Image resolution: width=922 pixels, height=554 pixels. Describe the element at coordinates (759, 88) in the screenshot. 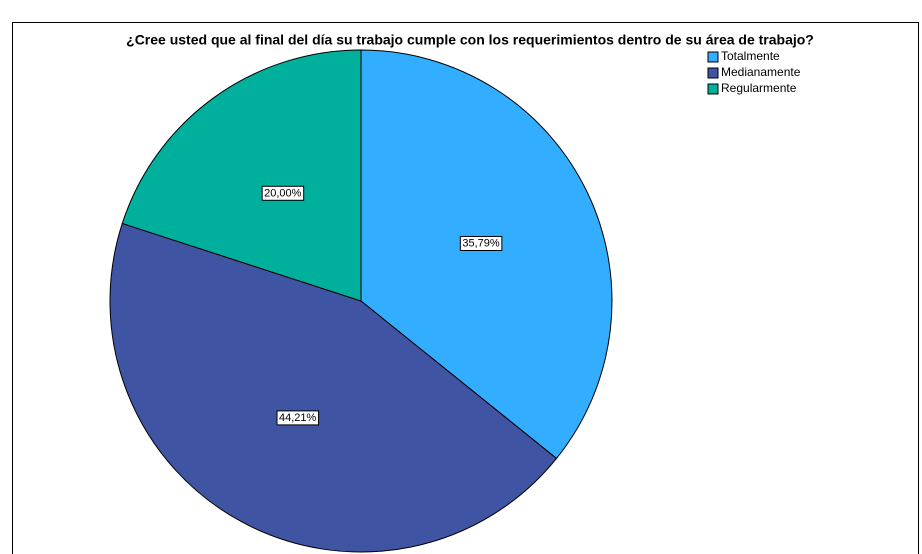

I see `legend-label: Regularmente` at that location.